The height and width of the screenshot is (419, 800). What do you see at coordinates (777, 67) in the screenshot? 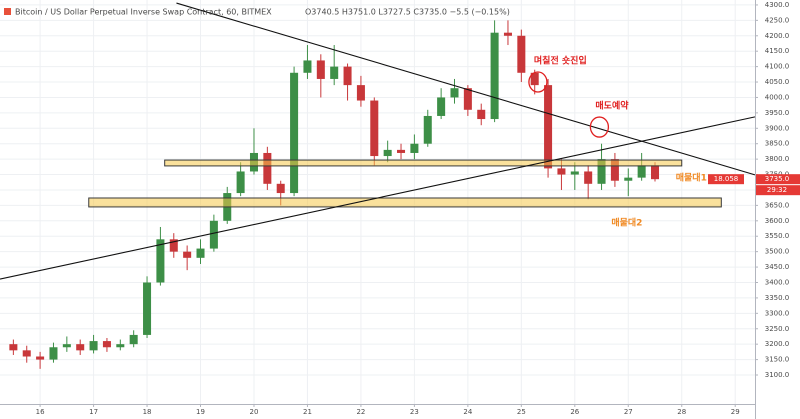
I see `y-tick-label: 4100.0` at bounding box center [777, 67].